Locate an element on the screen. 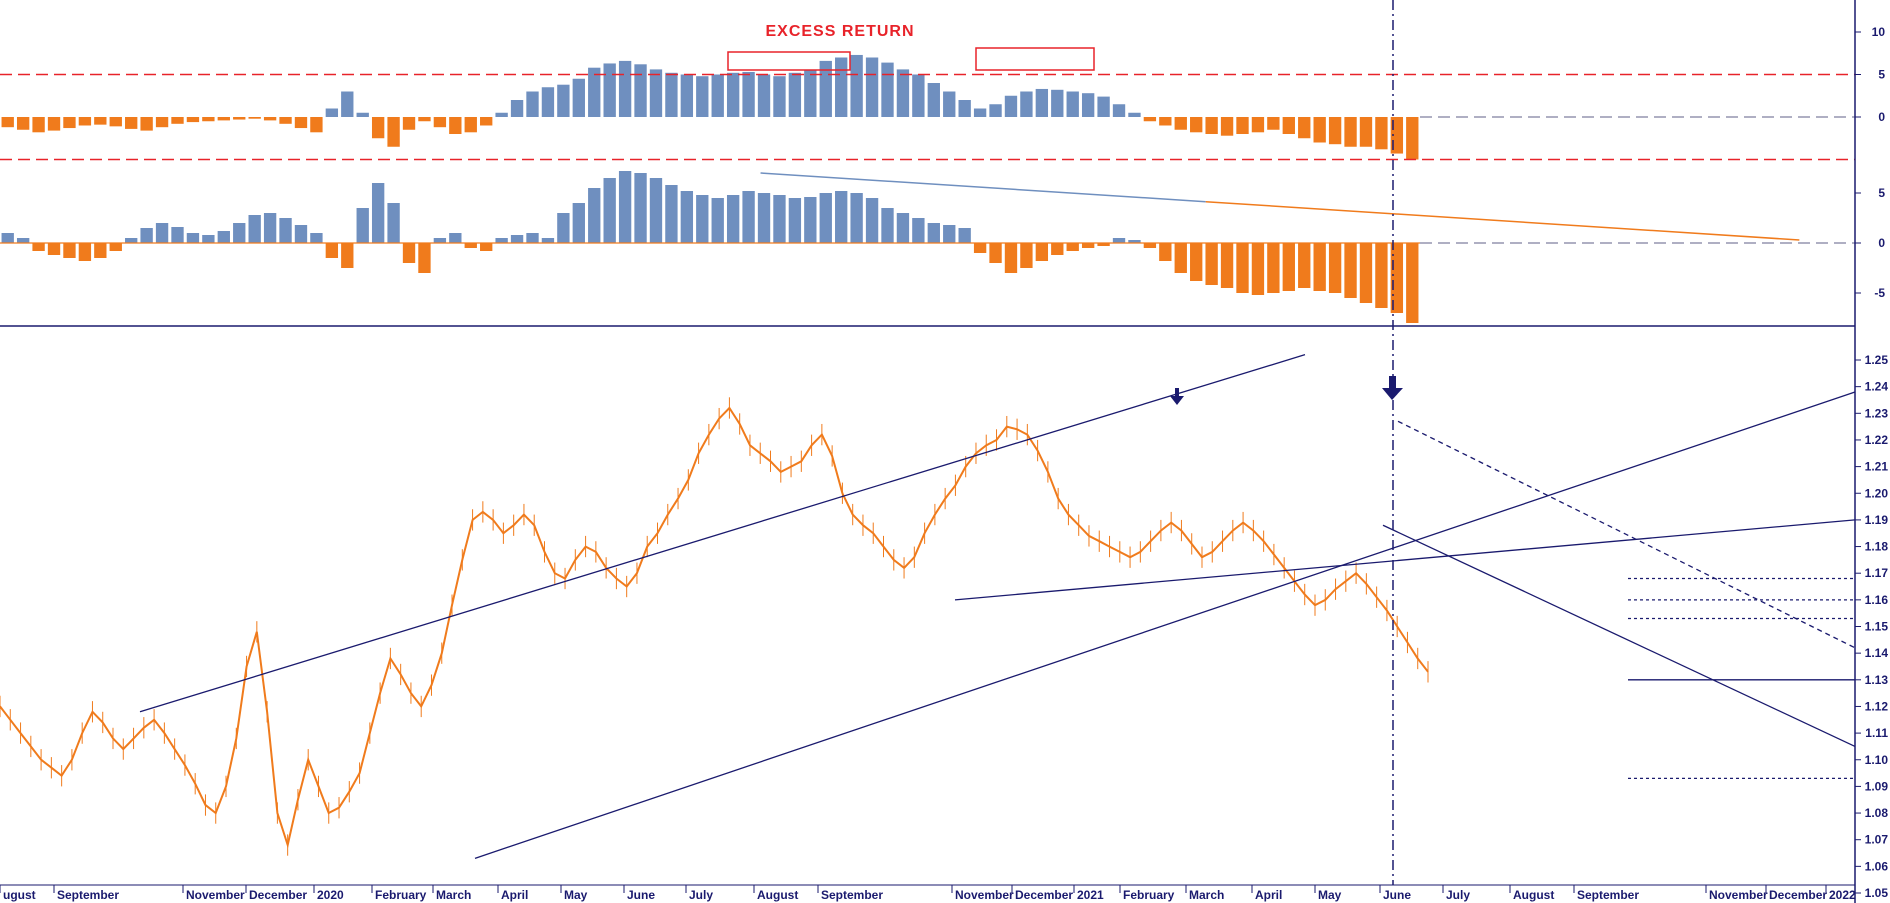 This screenshot has width=1890, height=903. axis-tick-label: 1.11 is located at coordinates (1876, 733).